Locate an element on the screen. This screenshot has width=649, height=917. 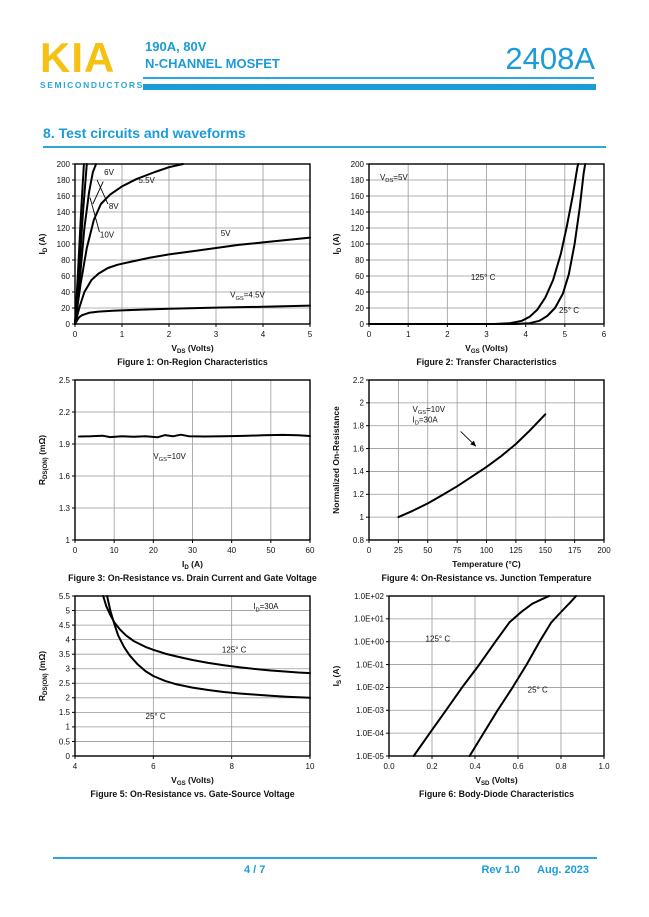
svg-text: 1.0 is located at coordinates (604, 766).